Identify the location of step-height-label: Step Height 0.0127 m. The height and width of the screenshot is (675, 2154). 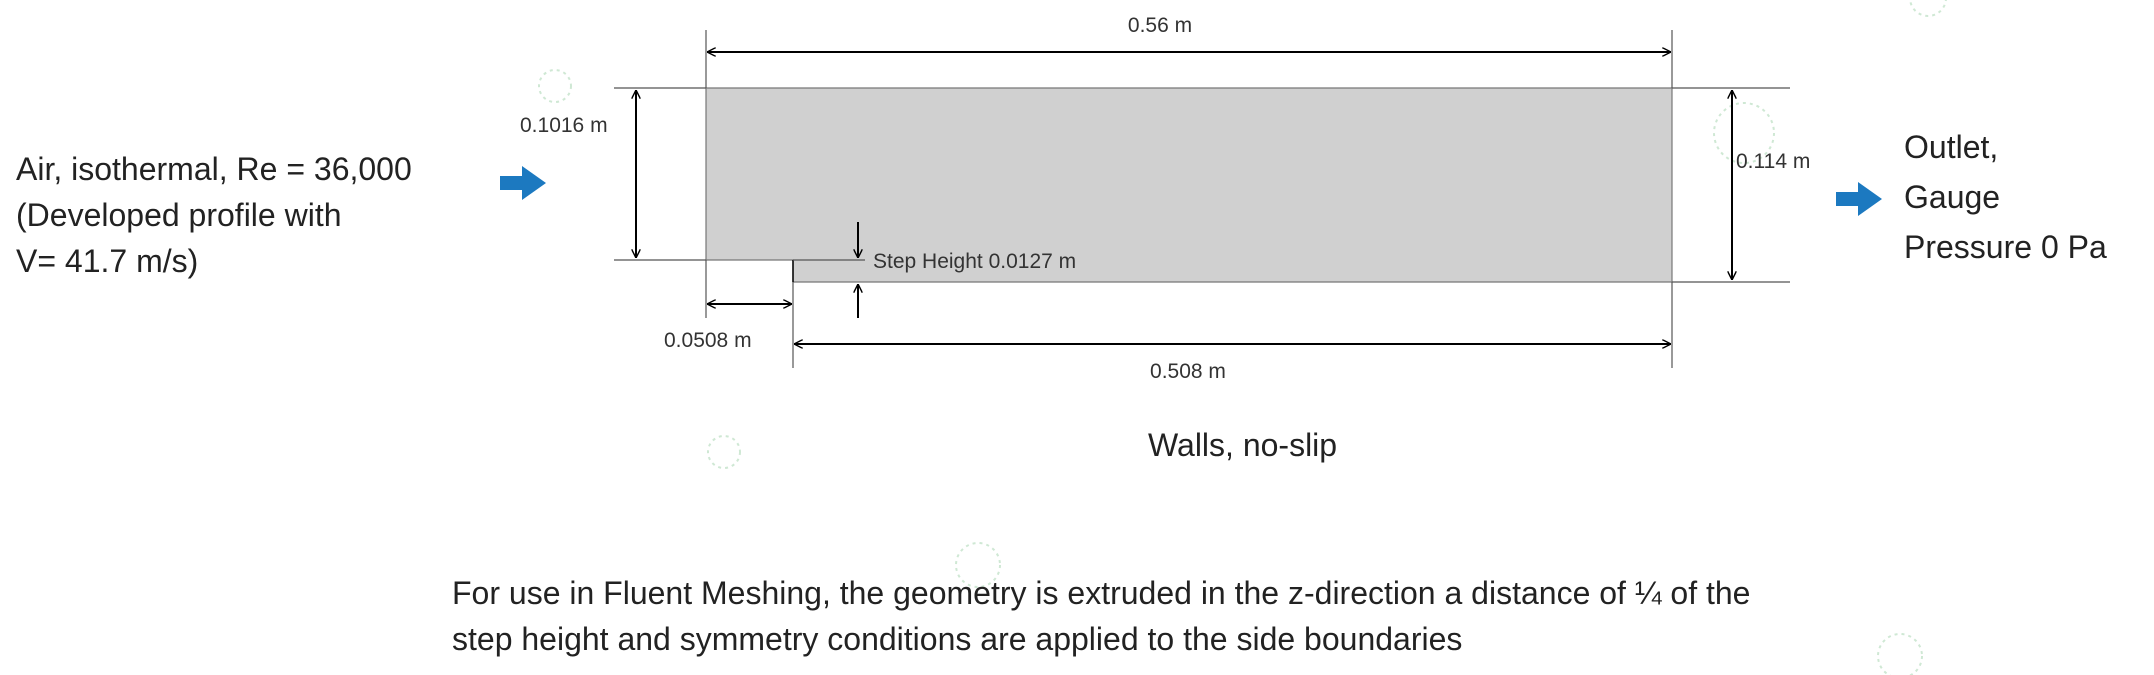
(974, 261).